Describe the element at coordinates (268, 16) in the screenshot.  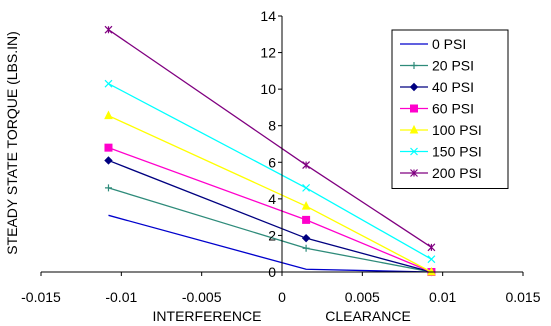
I see `y-tick-label: 14` at that location.